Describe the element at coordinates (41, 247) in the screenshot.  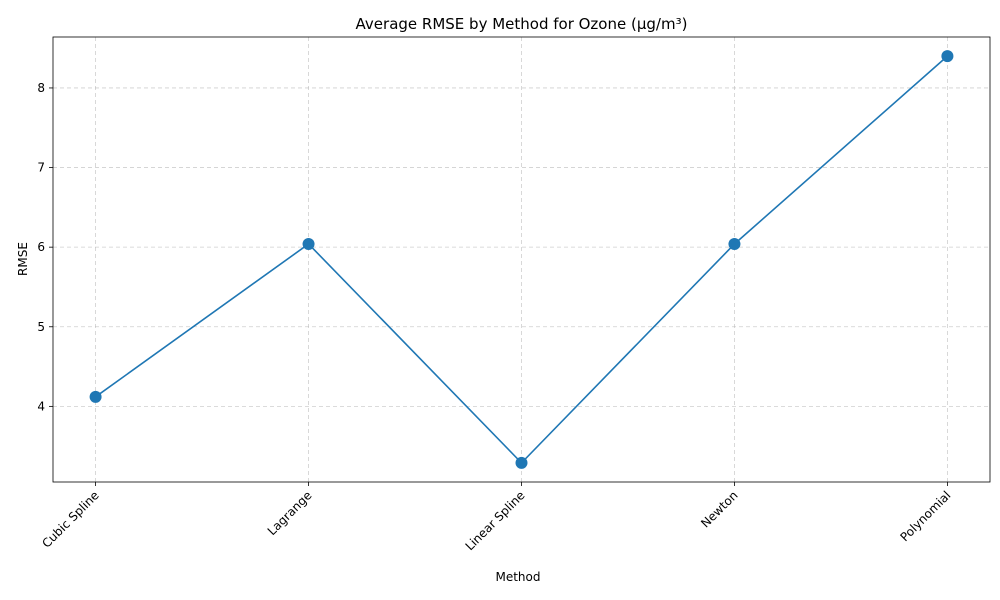
I see `y-tick-label: 6` at that location.